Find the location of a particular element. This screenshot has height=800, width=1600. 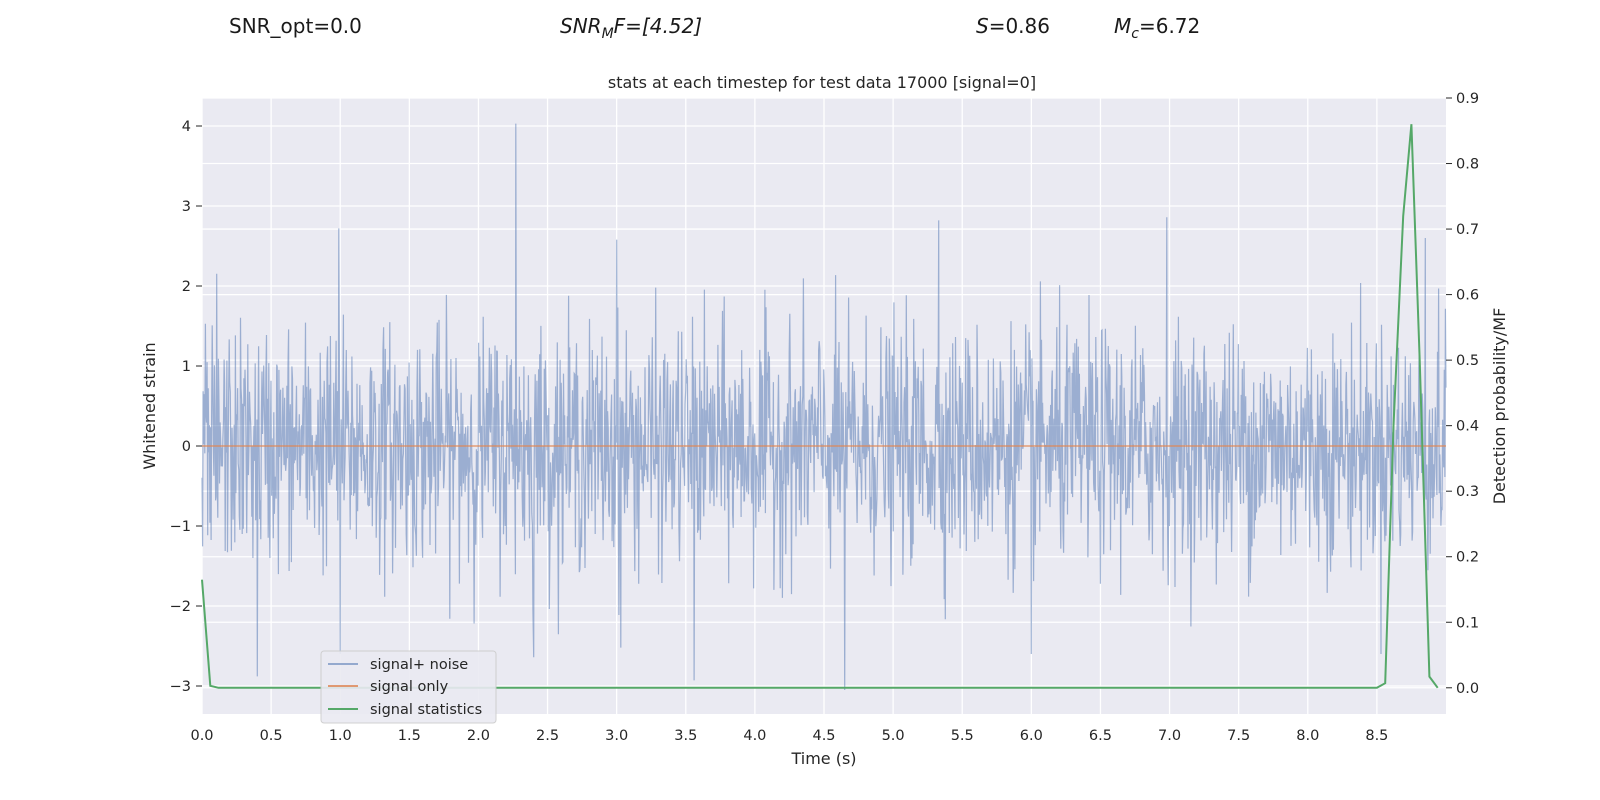

y-axis-right: 0.0 0.1 0.2 0.3 0.4 0.5 0.6 0.7 0.8 0.9 is located at coordinates (1462, 394).